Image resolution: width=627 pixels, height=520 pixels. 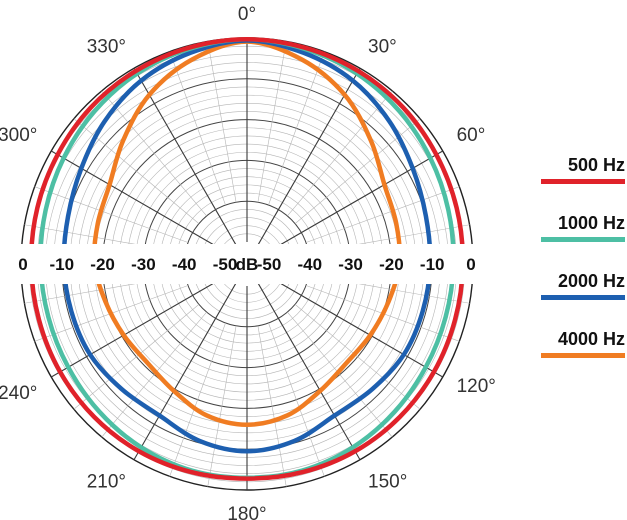 What do you see at coordinates (106, 482) in the screenshot?
I see `angle-label: 210°` at bounding box center [106, 482].